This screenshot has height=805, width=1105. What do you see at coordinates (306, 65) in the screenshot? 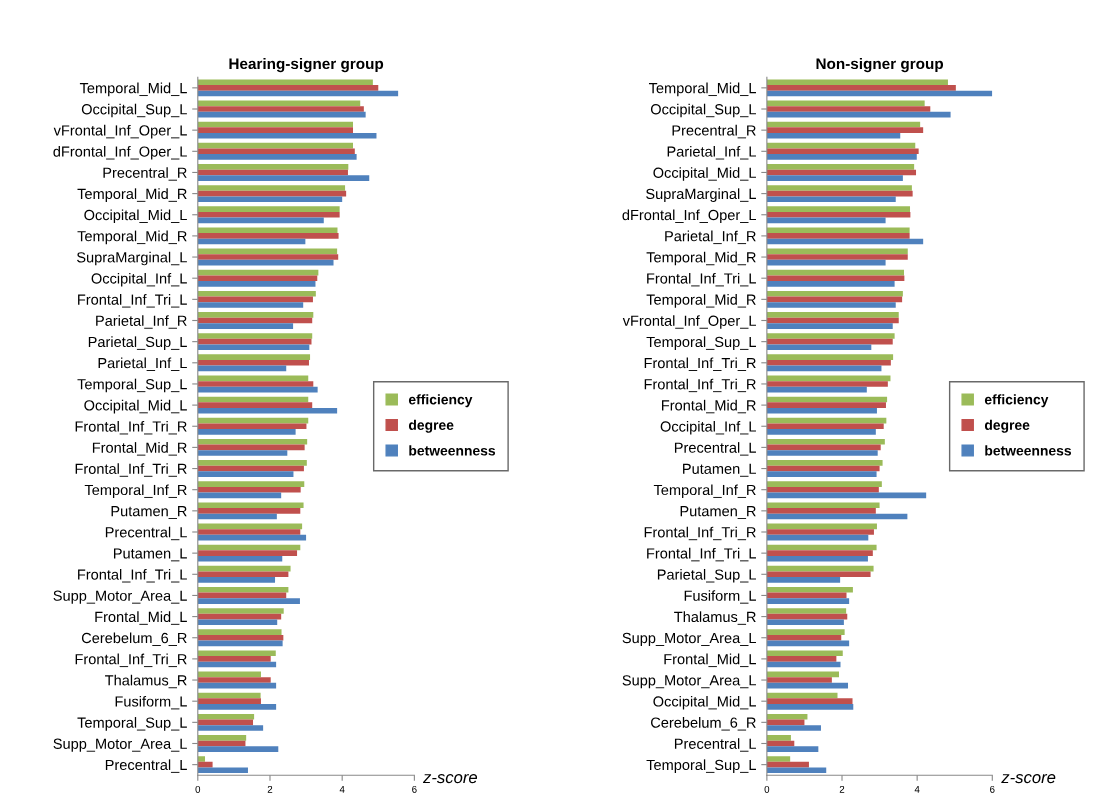
I see `chart-title: Hearing-signer group` at bounding box center [306, 65].